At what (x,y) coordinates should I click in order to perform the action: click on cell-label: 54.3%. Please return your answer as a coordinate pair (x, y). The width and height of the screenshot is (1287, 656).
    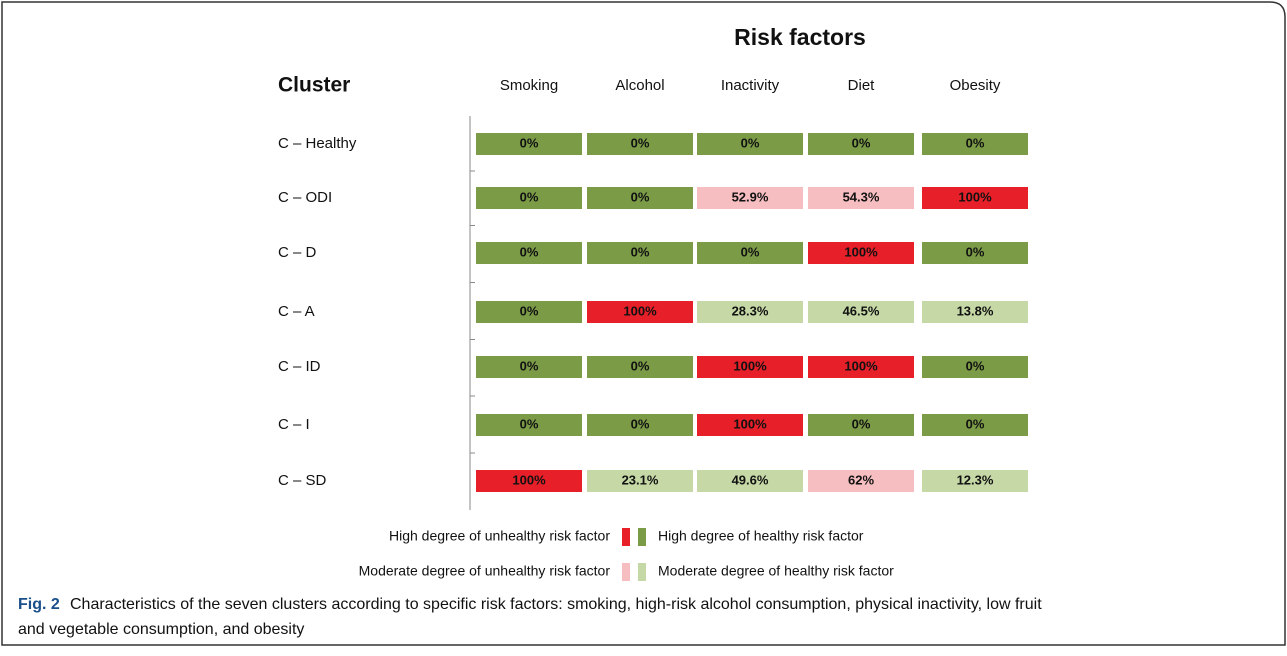
    Looking at the image, I should click on (861, 196).